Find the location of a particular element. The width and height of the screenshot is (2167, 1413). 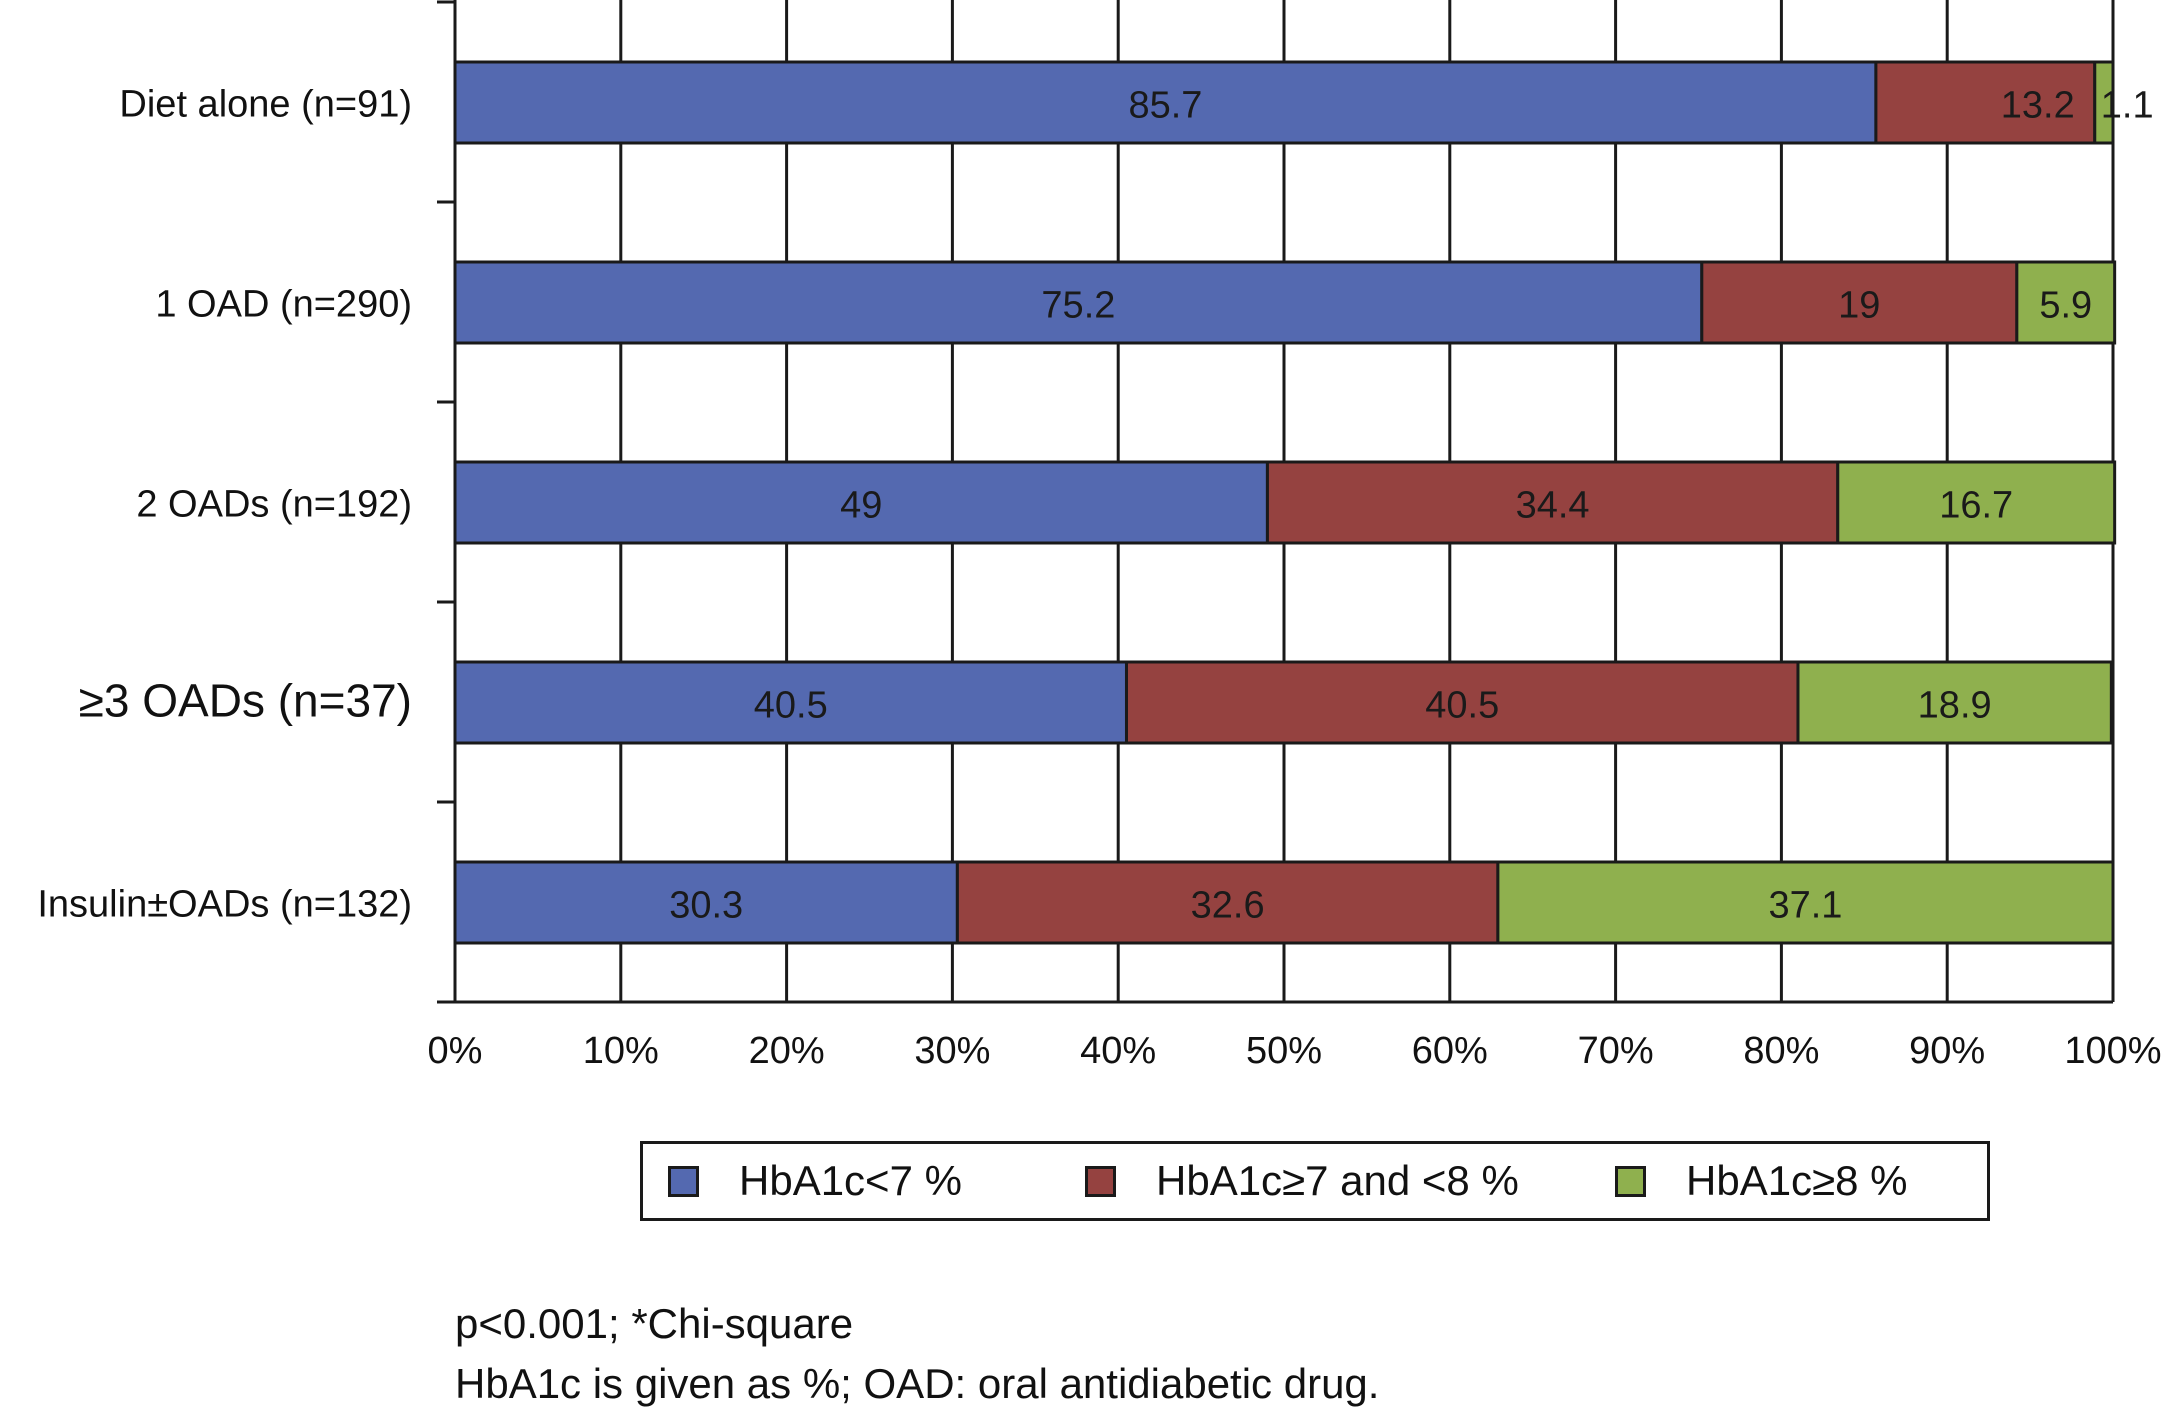

x-tick-label: 70% is located at coordinates (1616, 1051).